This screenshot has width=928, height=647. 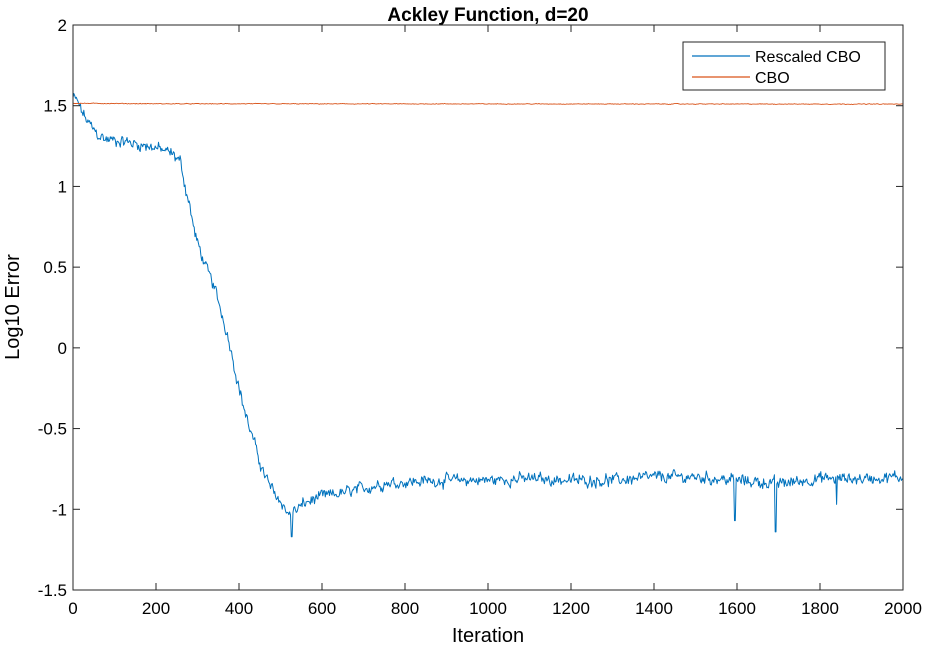 I want to click on y-tick-label: -0.5, so click(x=52, y=429).